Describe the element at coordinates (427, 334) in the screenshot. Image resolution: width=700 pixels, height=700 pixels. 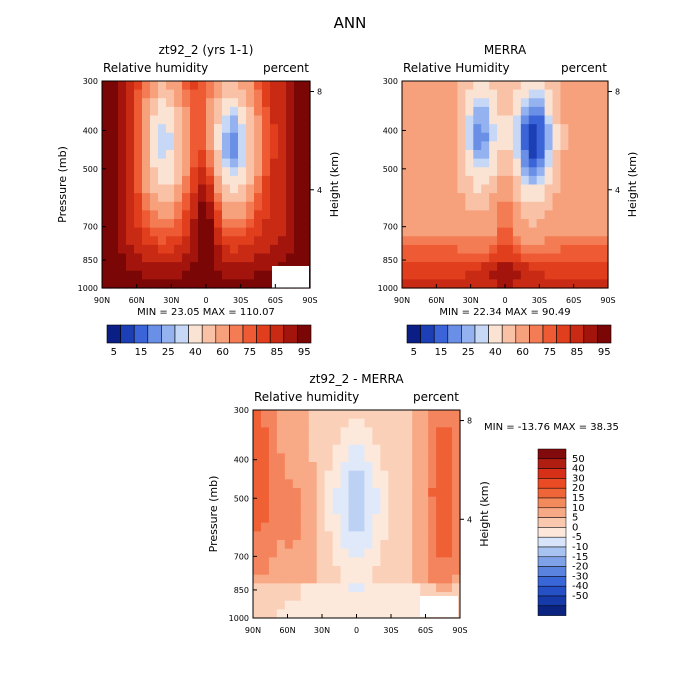
I see `colorbar-swatch` at that location.